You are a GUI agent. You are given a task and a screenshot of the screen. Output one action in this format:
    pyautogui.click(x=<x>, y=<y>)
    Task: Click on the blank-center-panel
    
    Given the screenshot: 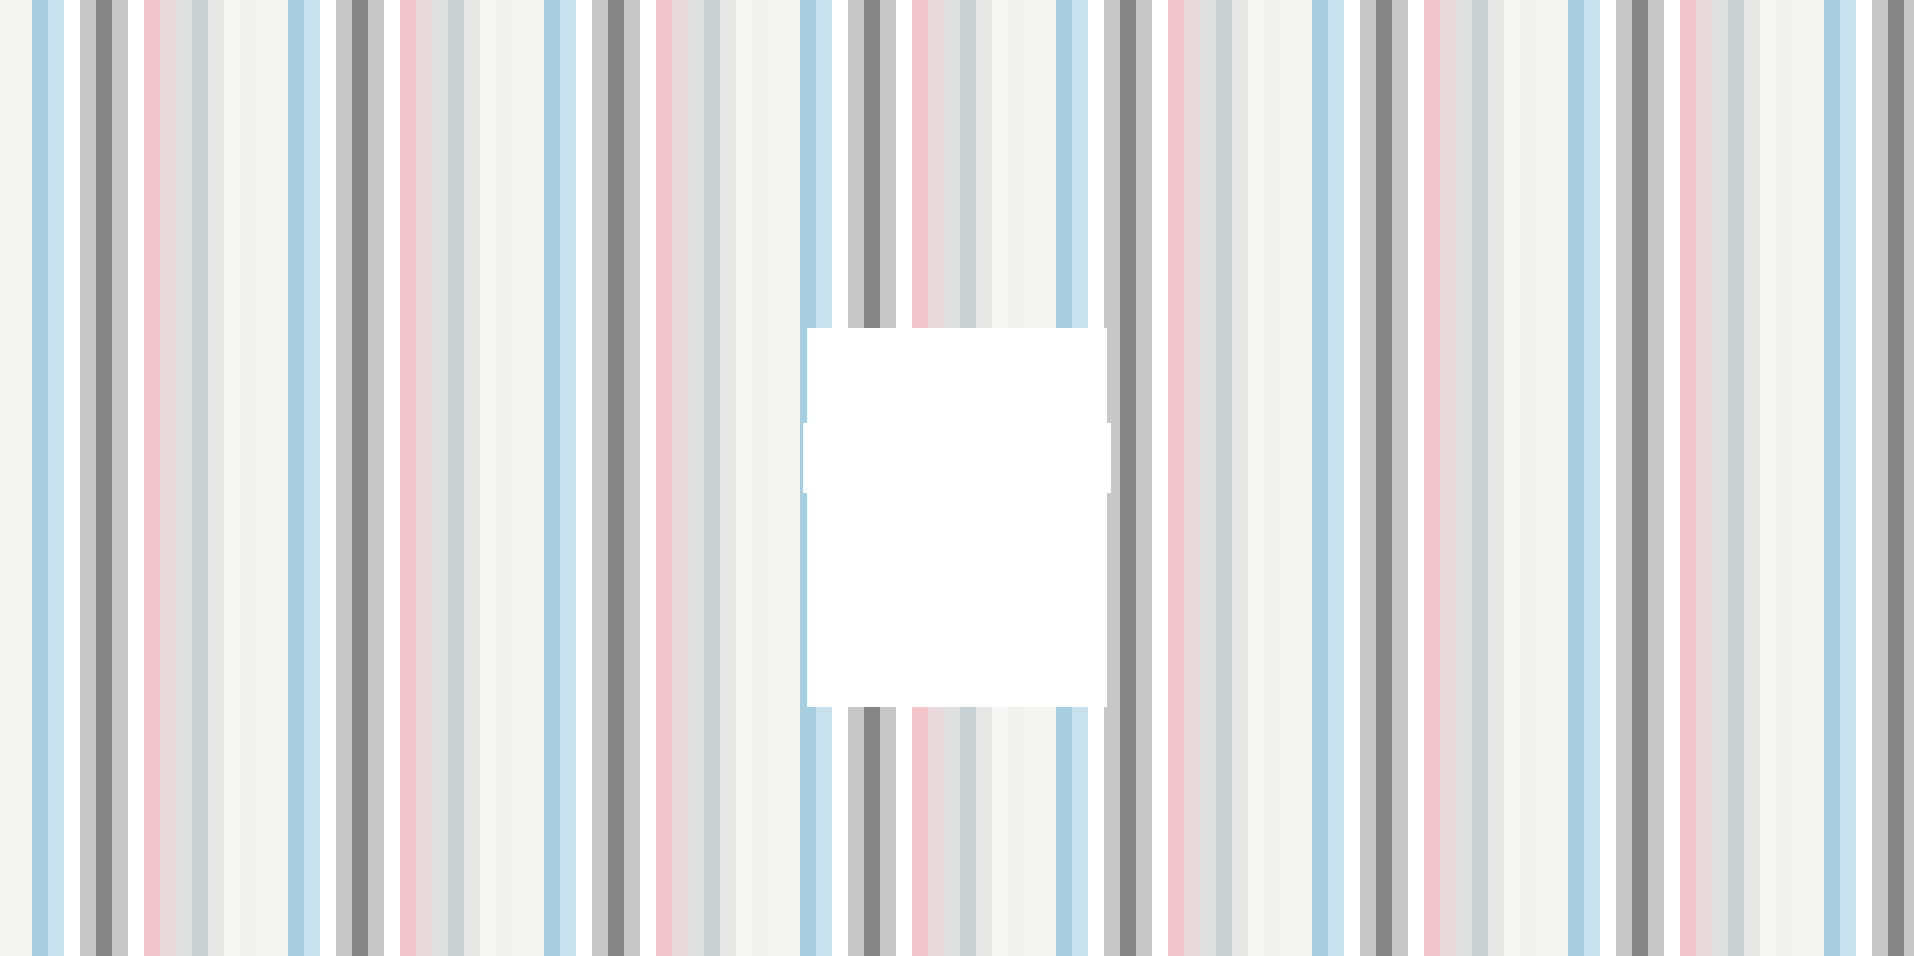 What is the action you would take?
    pyautogui.click(x=957, y=517)
    